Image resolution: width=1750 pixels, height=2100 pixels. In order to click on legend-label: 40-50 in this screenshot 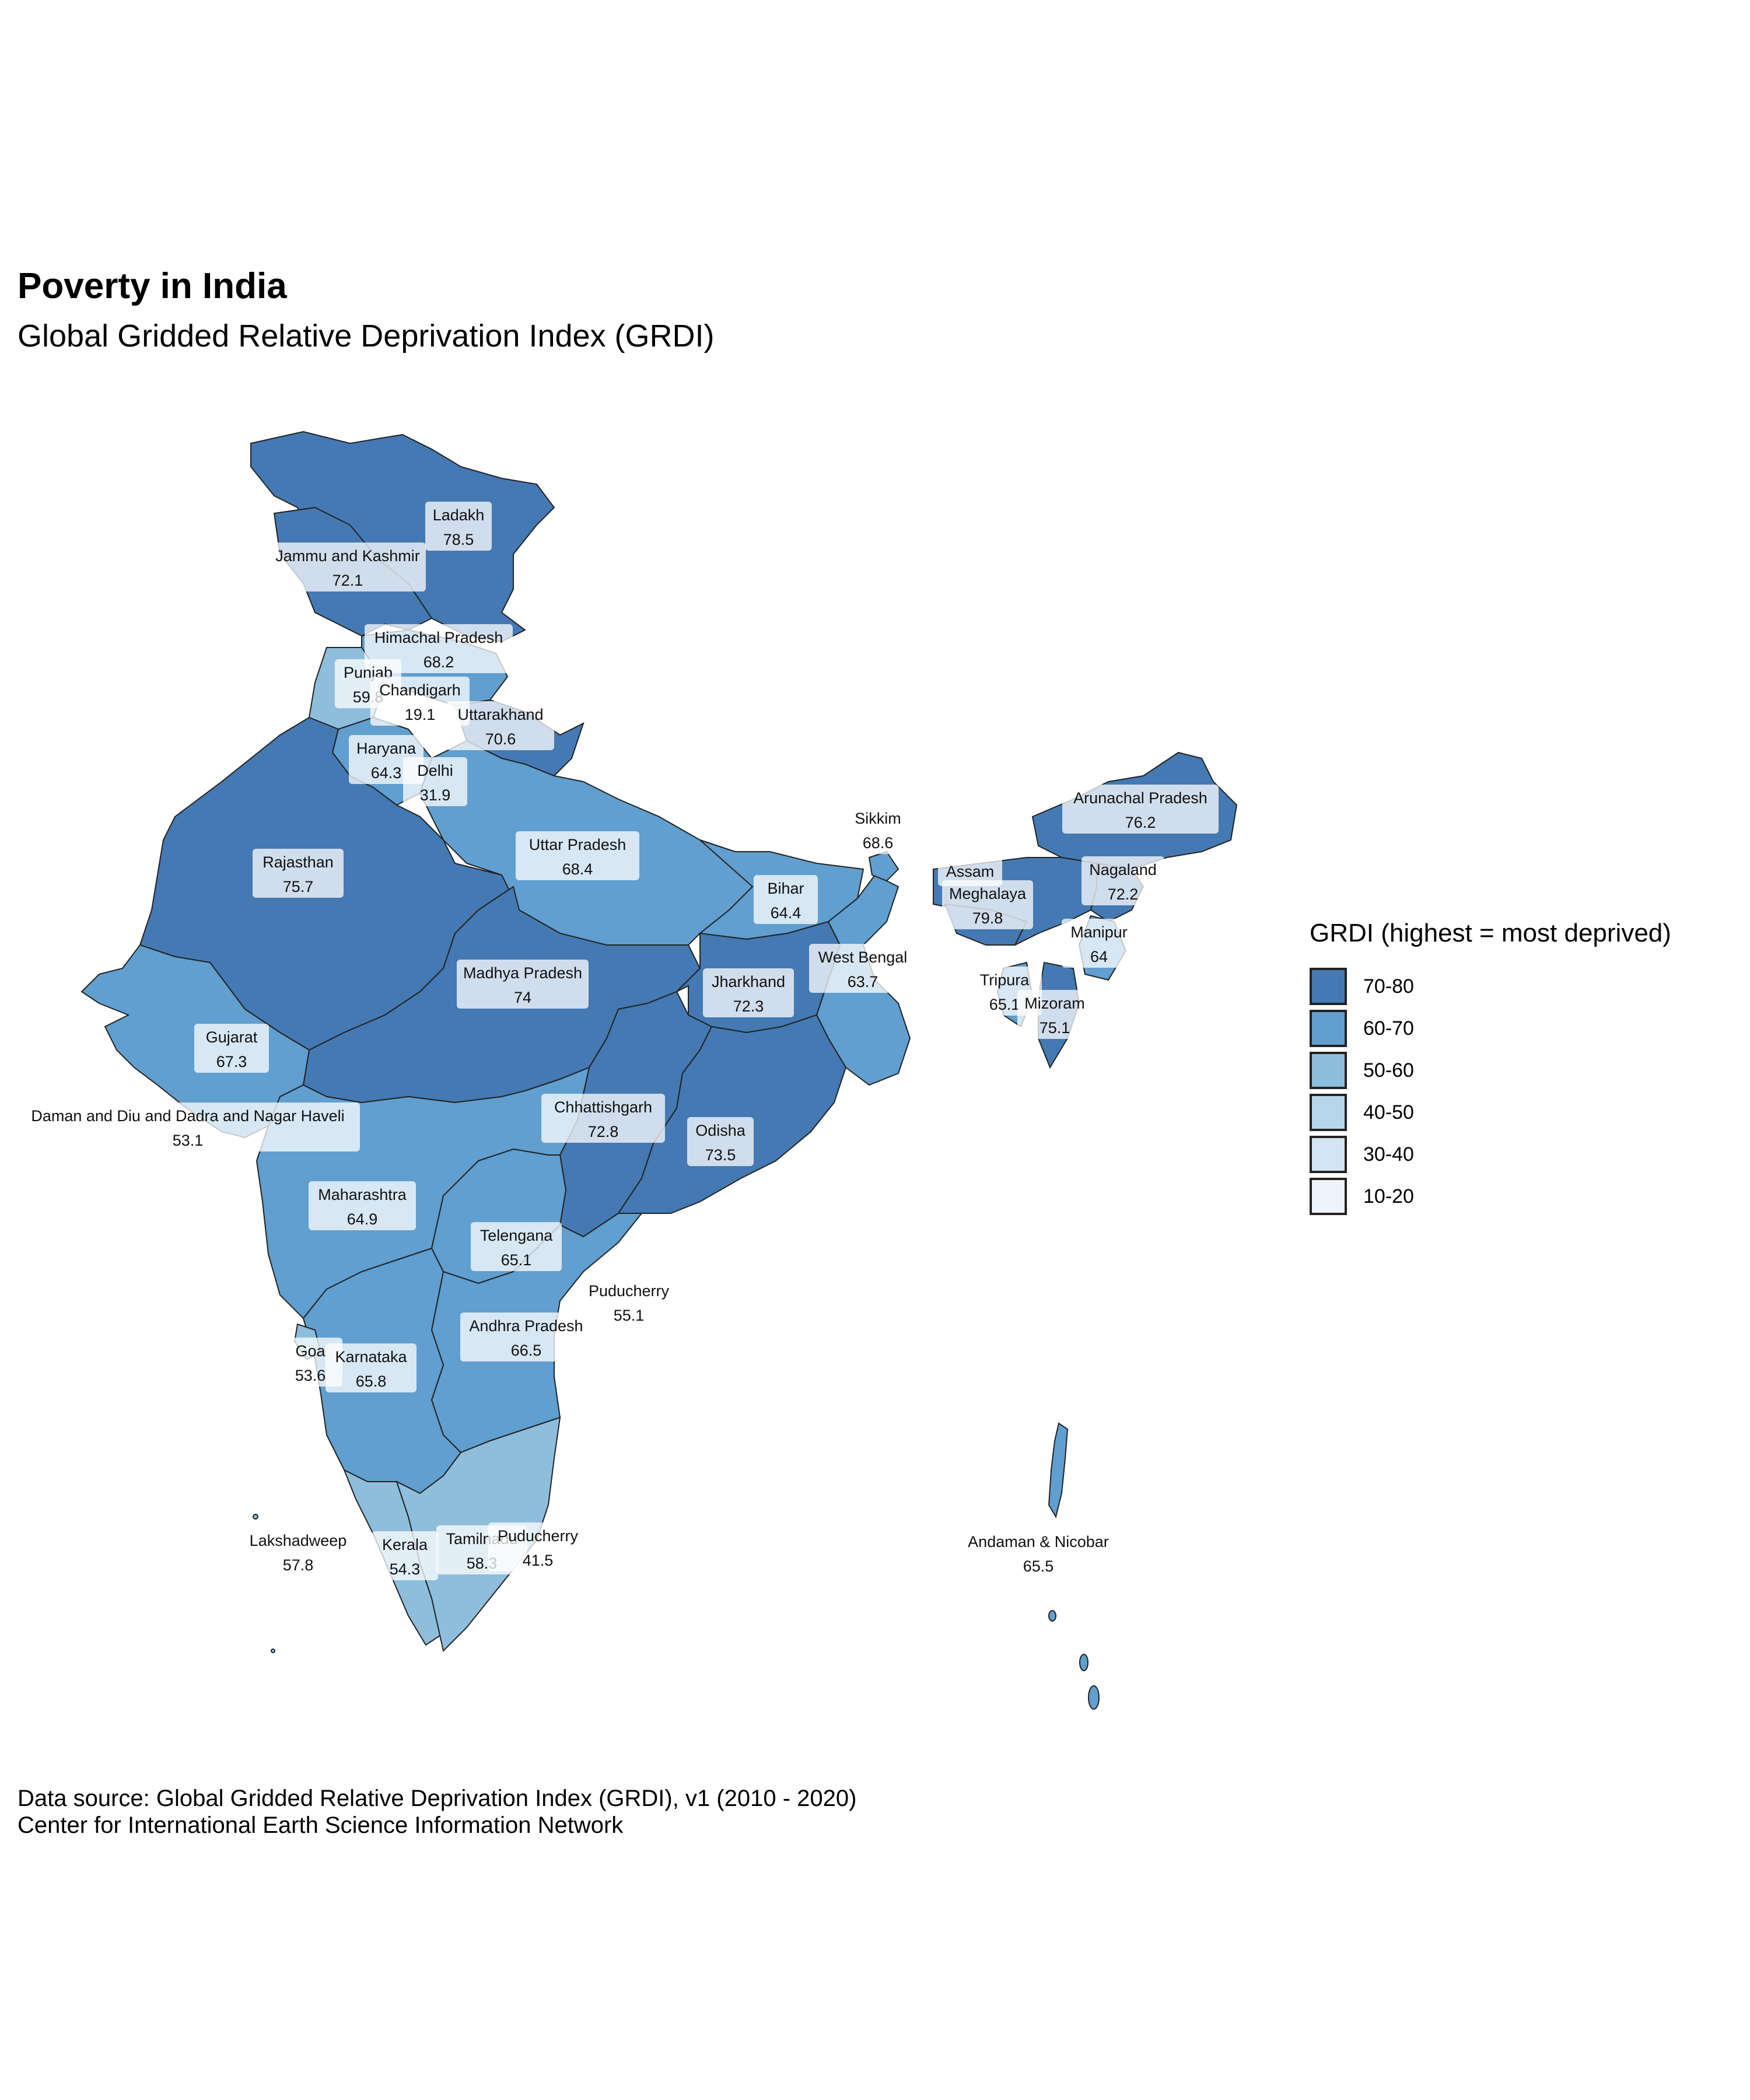, I will do `click(1388, 1112)`.